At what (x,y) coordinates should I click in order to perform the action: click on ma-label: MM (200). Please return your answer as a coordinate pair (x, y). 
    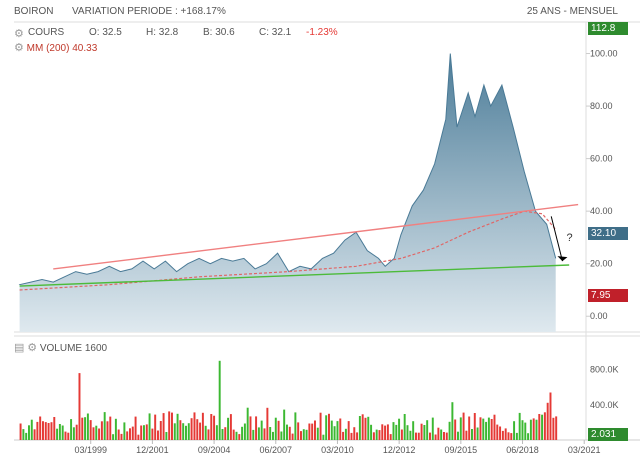
    Looking at the image, I should click on (48, 48).